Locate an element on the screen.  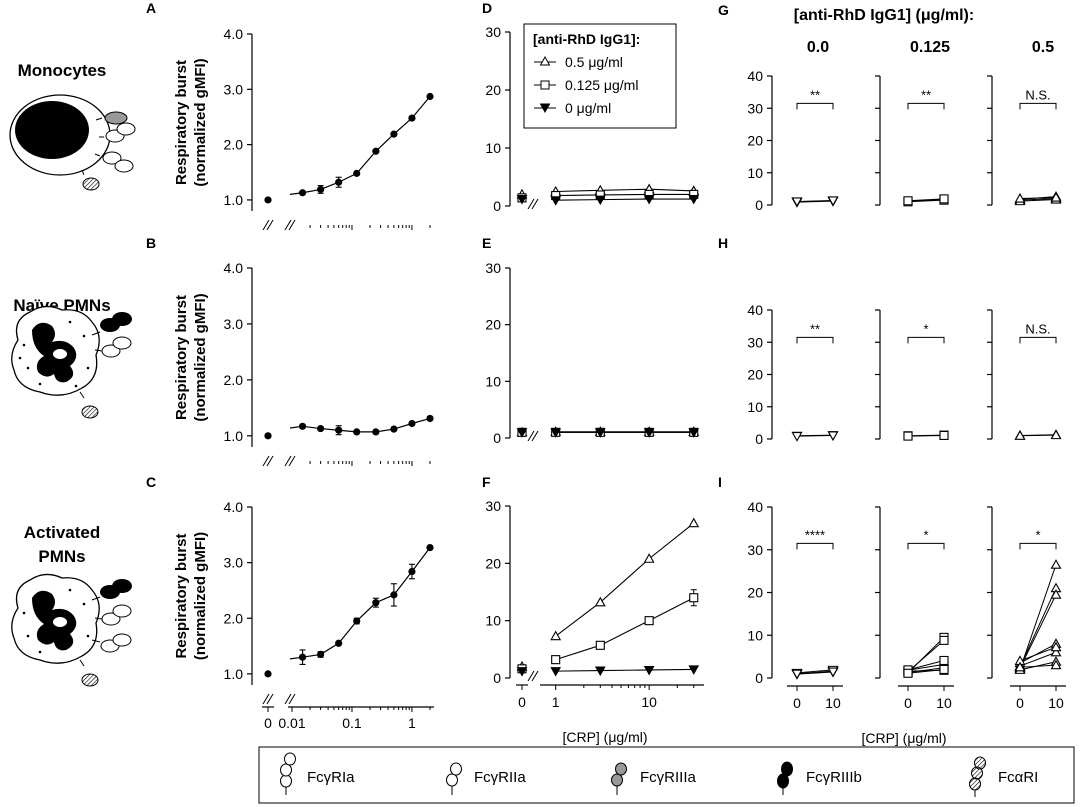
legend-entry-0: 0 μg/ml is located at coordinates (572, 108).